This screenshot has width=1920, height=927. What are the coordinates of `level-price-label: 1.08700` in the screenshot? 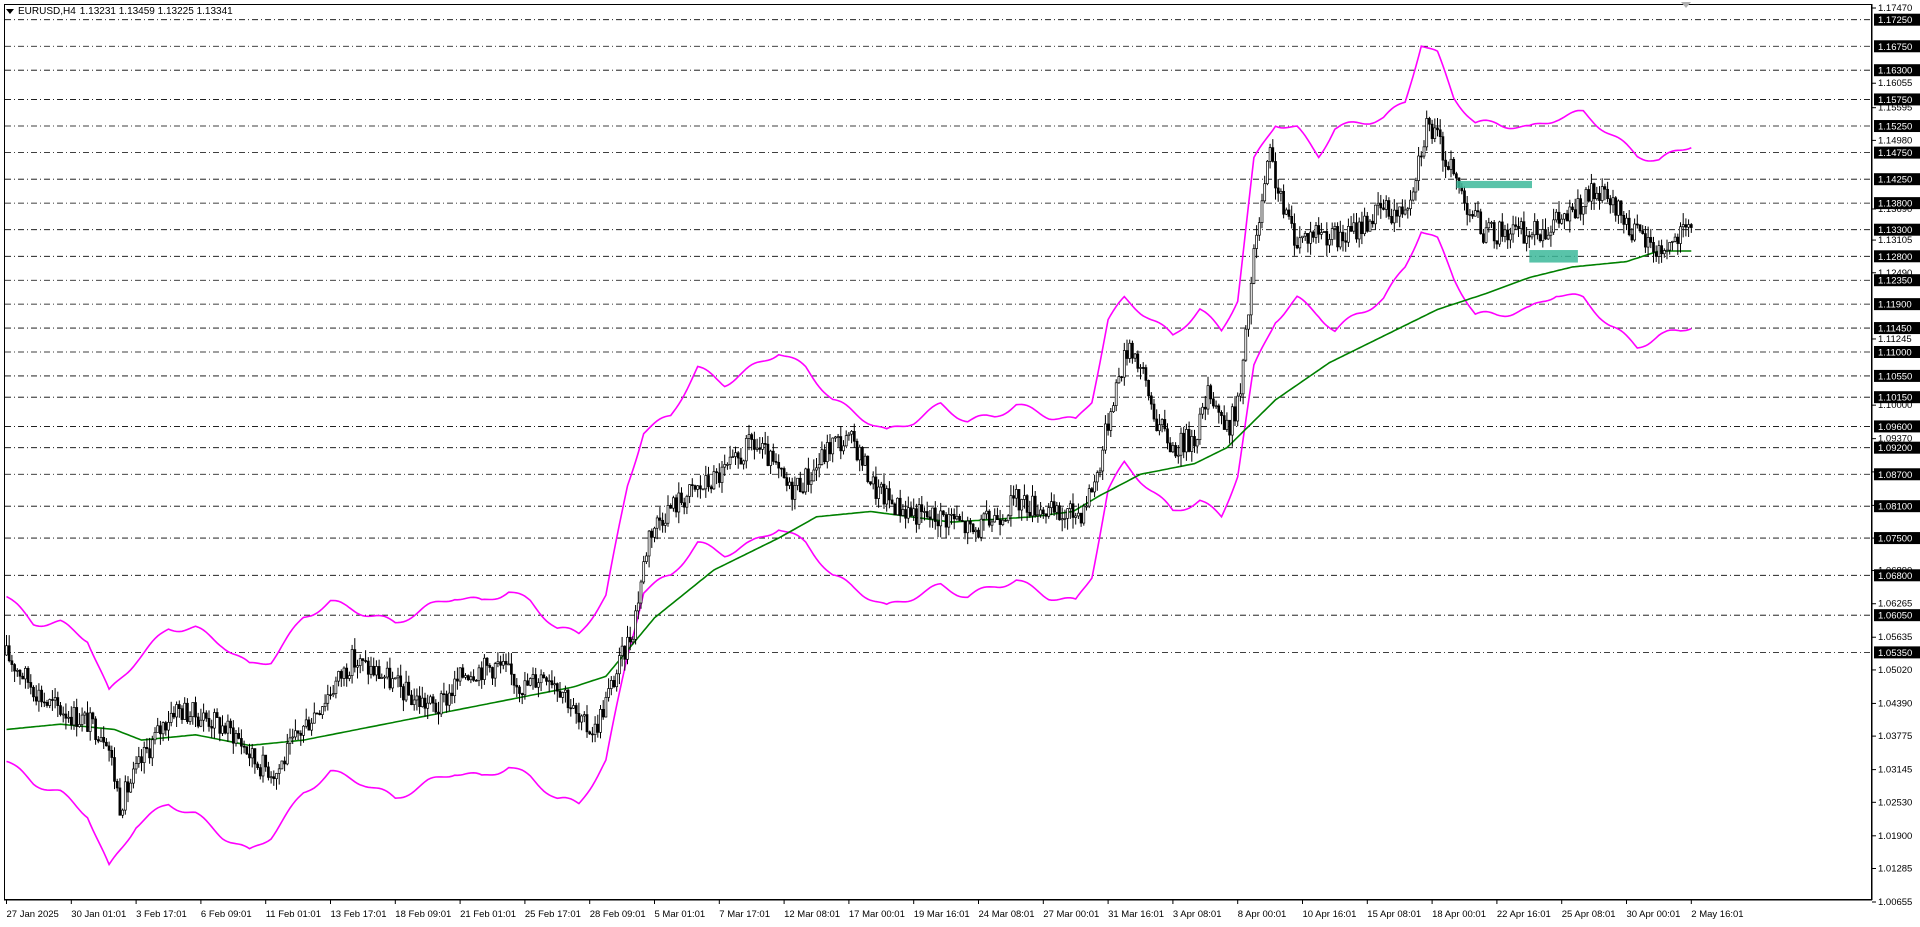 It's located at (1895, 475).